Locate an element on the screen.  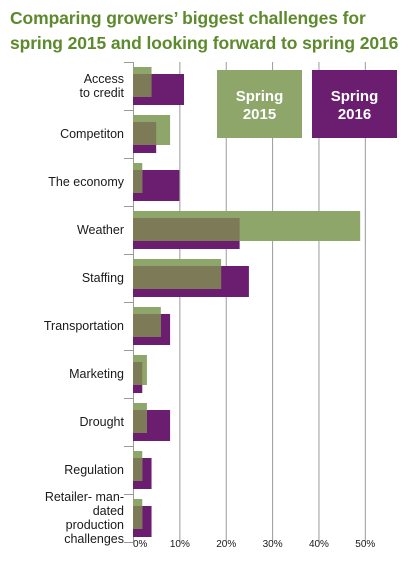
x-tick-label: 10% is located at coordinates (180, 544).